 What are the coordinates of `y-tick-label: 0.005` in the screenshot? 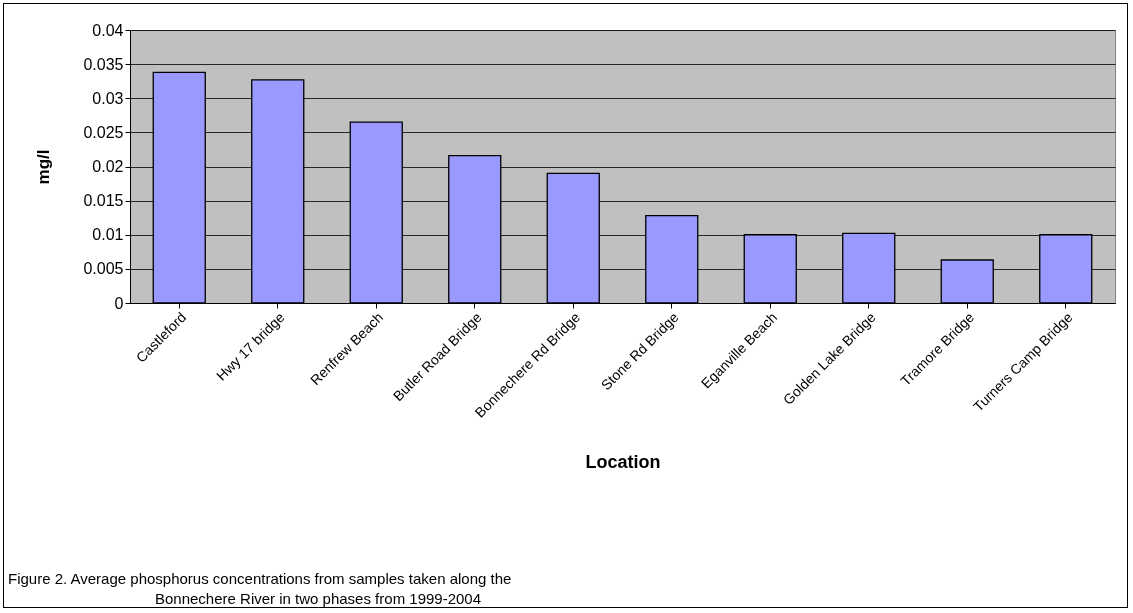 It's located at (103, 269).